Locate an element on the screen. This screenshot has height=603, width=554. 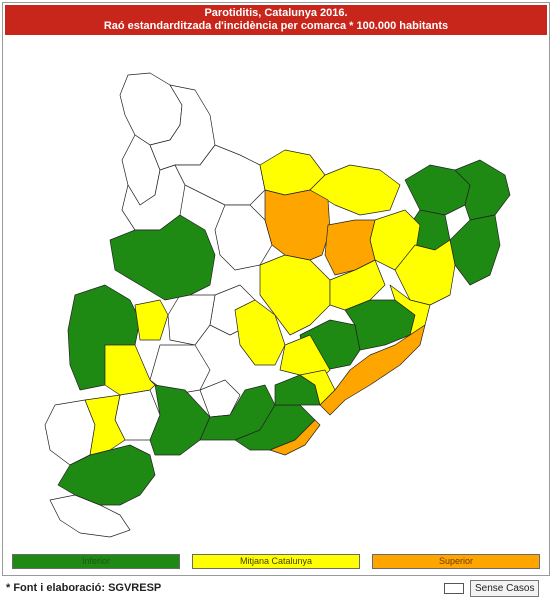
legend-inferior-label: Inferior is located at coordinates (95, 561).